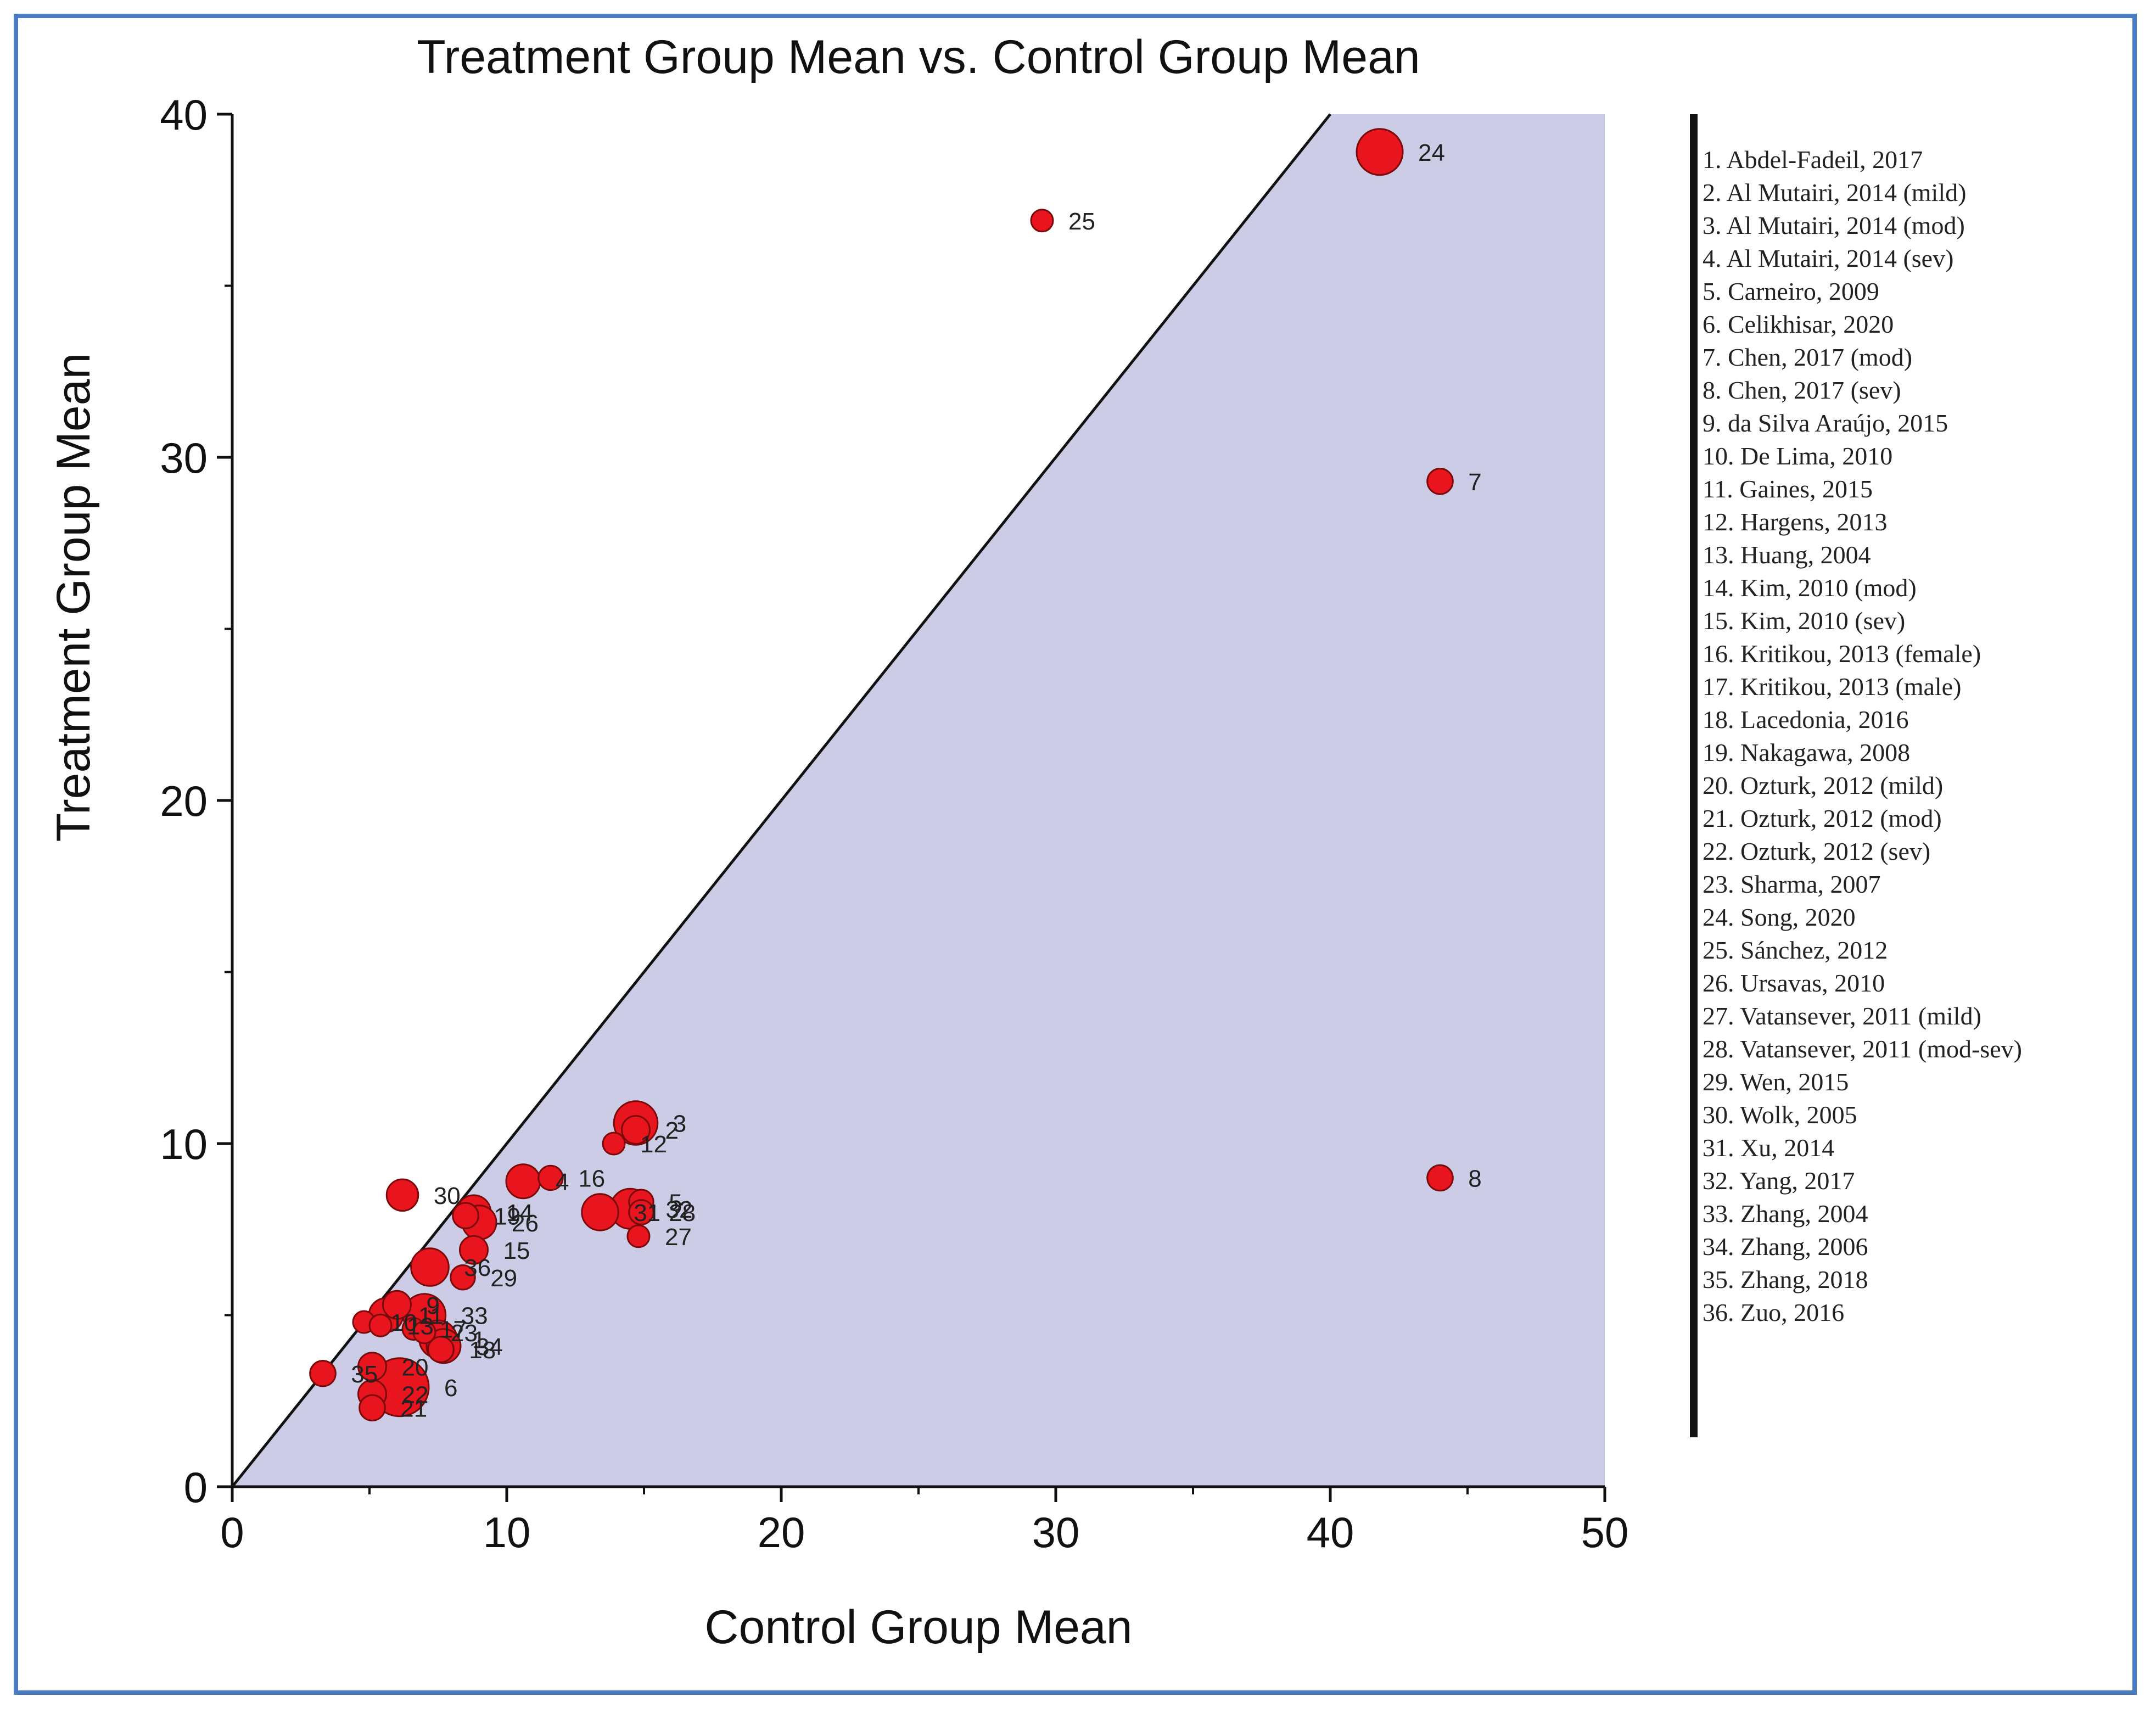  I want to click on legend-item: 25. Sánchez, 2012, so click(1796, 950).